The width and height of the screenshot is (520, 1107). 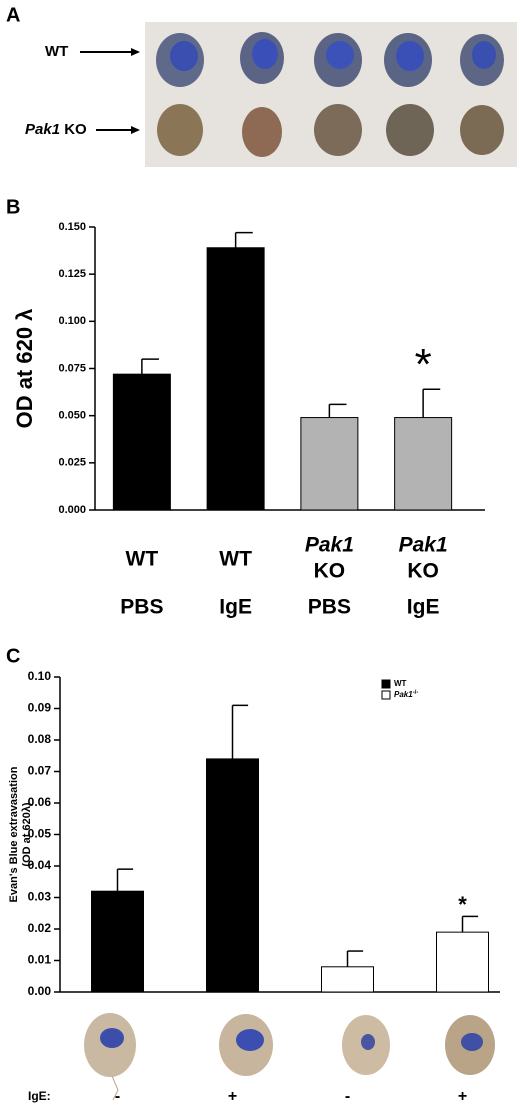 What do you see at coordinates (72, 463) in the screenshot?
I see `y-tick-label: 0.025` at bounding box center [72, 463].